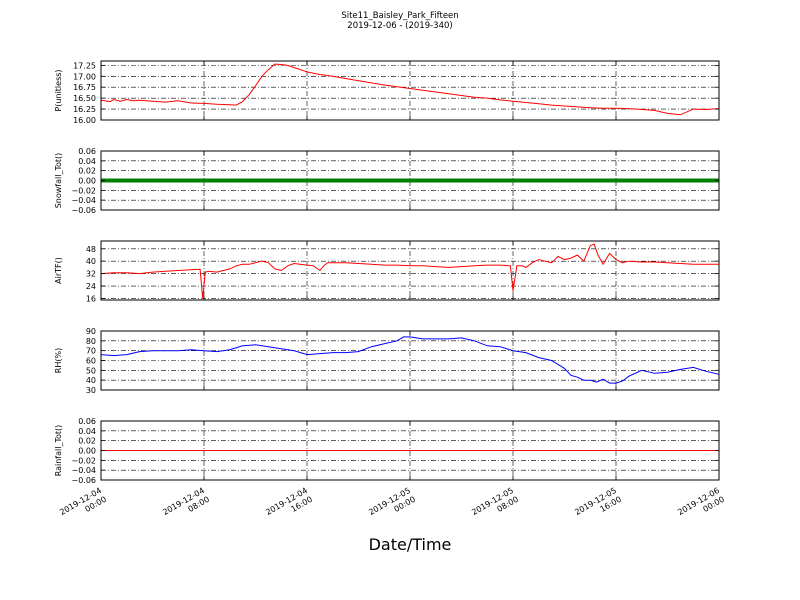 The image size is (800, 600). Describe the element at coordinates (410, 544) in the screenshot. I see `x-axis-label: Date/Time` at that location.